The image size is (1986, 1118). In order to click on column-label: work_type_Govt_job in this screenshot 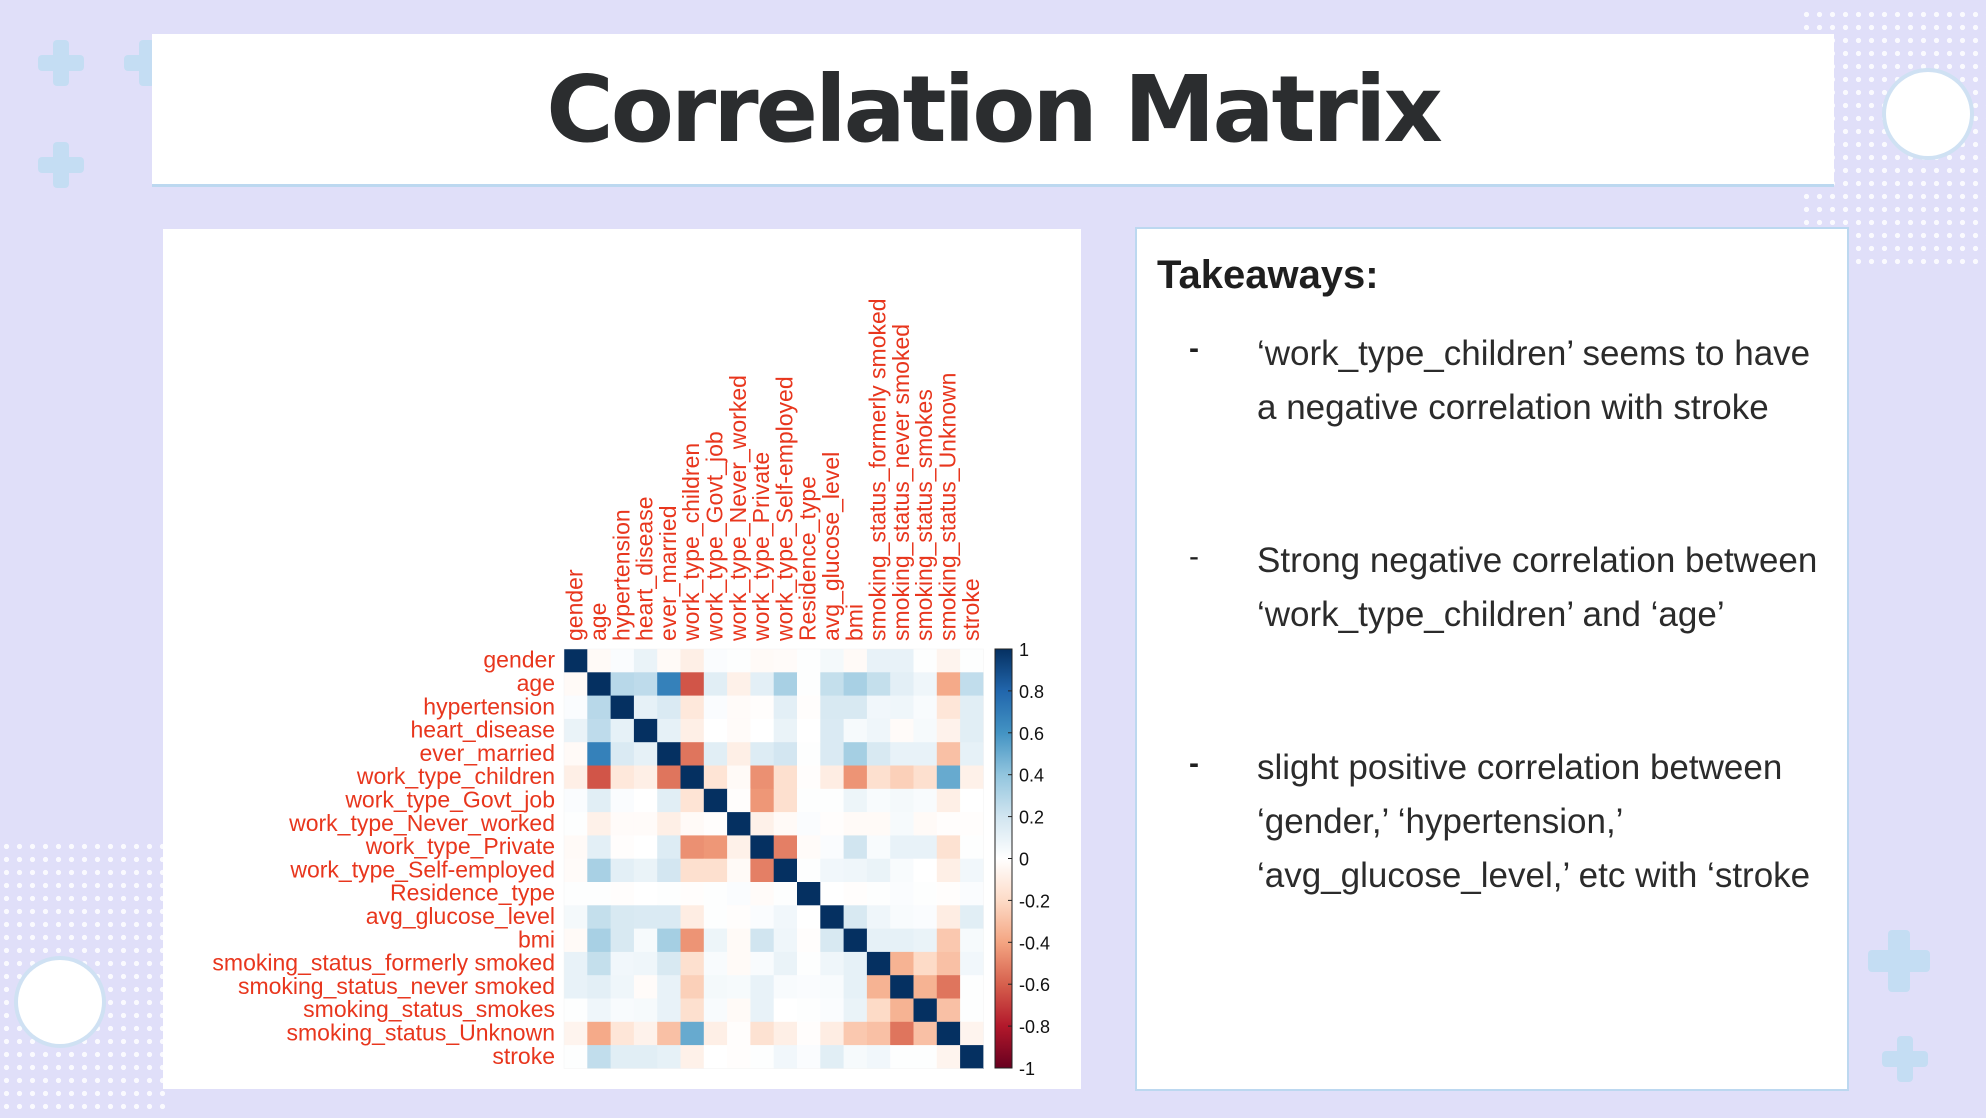, I will do `click(714, 536)`.